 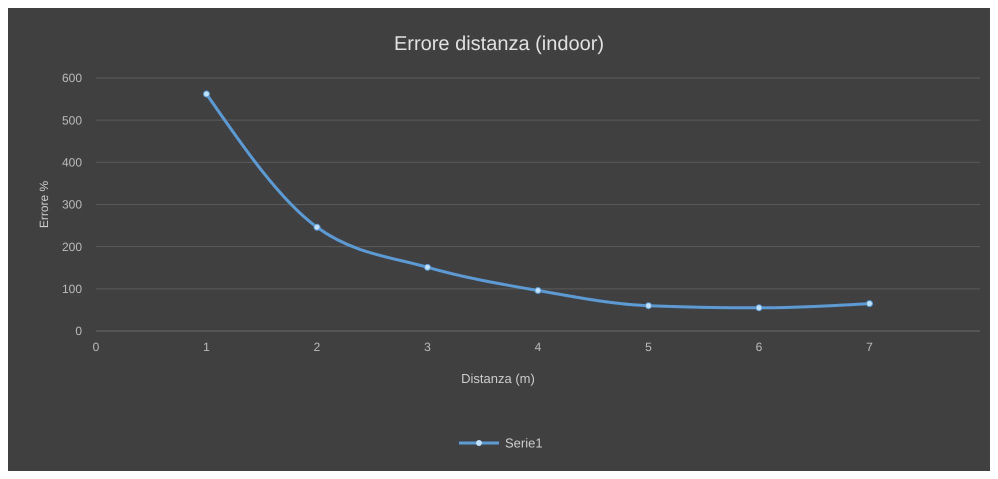 I want to click on y-tick-label: 200, so click(x=72, y=247).